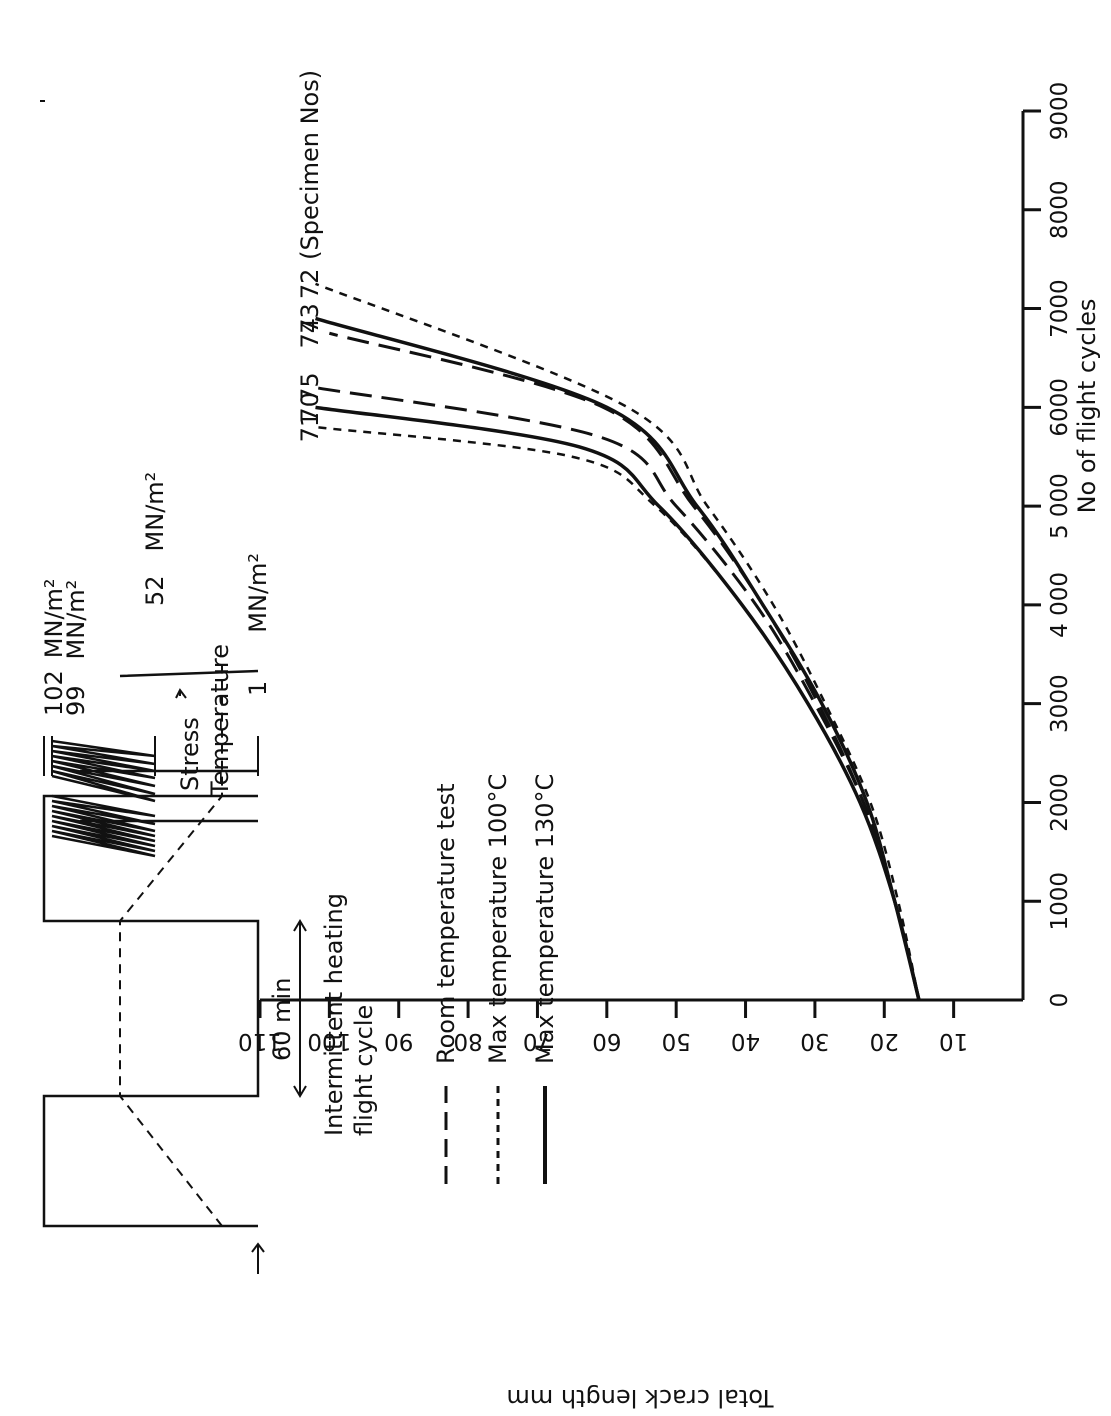  Describe the element at coordinates (884, 1041) in the screenshot. I see `y-tick-label-20: 20` at that location.